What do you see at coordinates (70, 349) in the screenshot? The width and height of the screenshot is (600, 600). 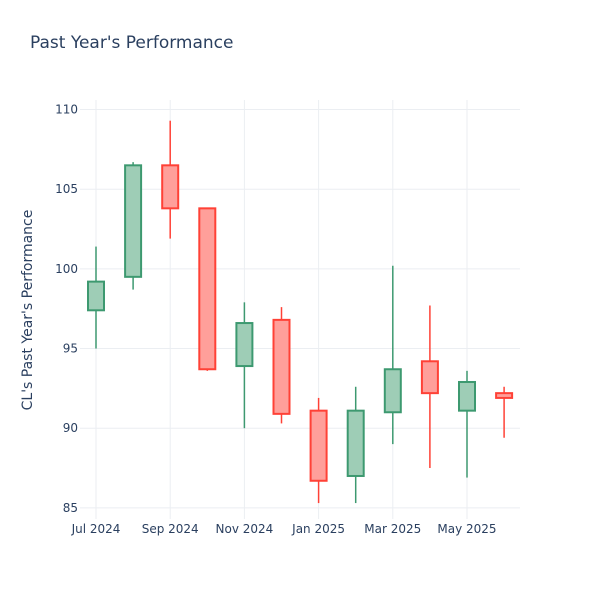 I see `y-tick-label: 95` at bounding box center [70, 349].